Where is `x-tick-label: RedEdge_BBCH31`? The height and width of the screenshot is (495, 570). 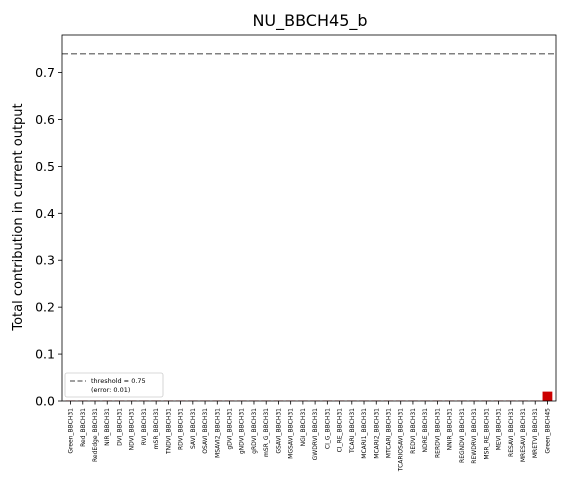 x-tick-label: RedEdge_BBCH31 is located at coordinates (95, 435).